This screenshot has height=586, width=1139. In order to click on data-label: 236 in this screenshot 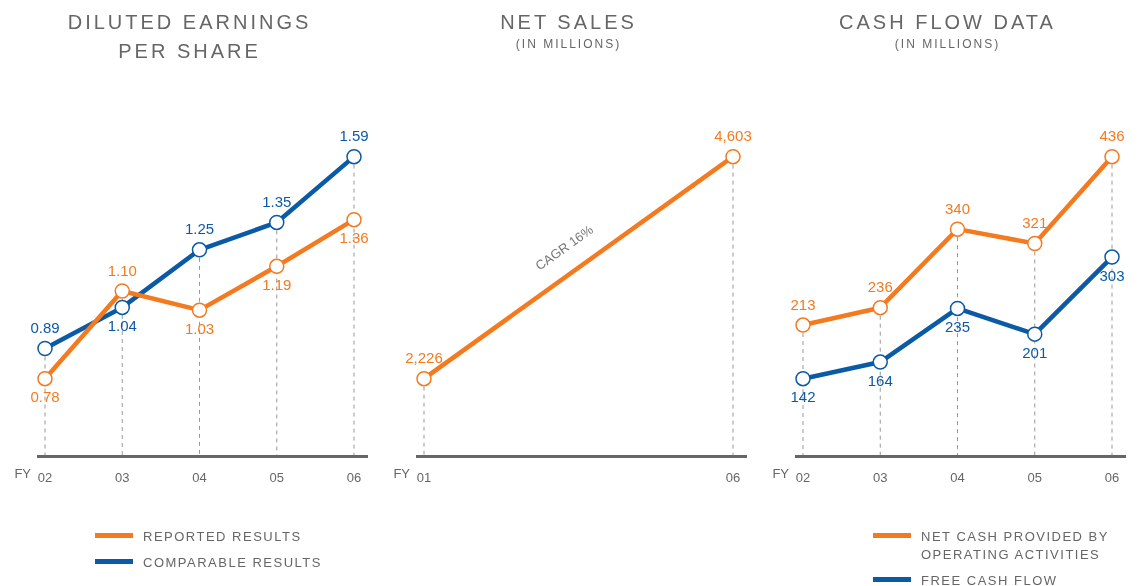, I will do `click(880, 287)`.